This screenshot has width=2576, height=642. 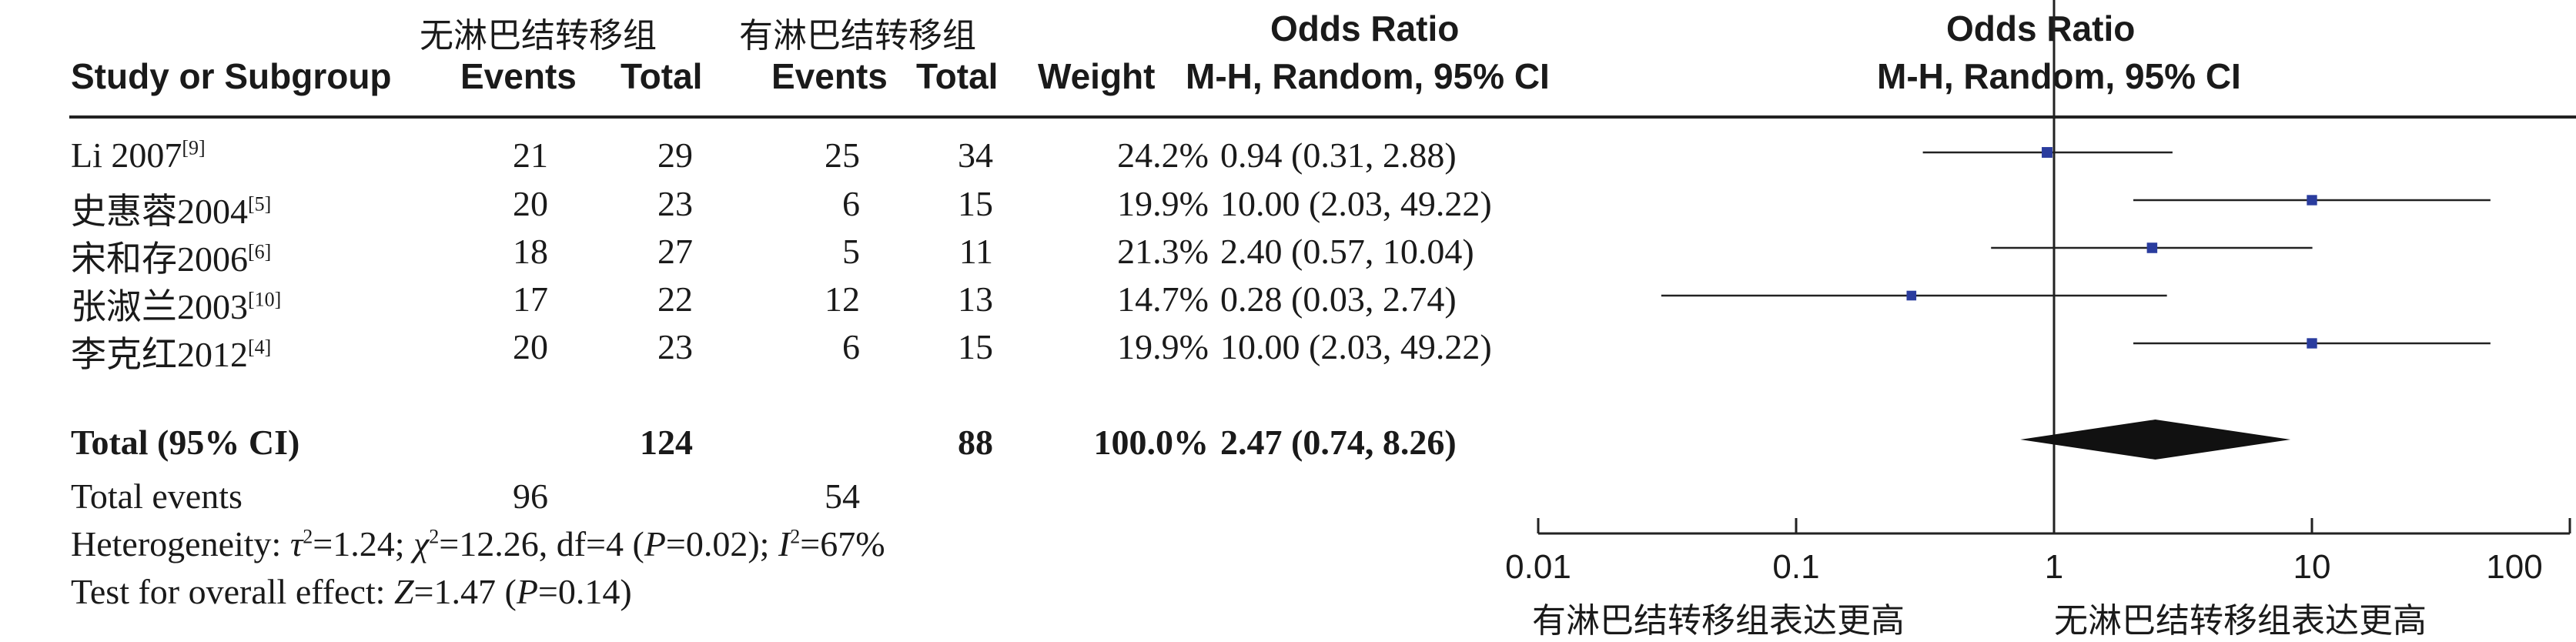 I want to click on plot-method: M-H, Random, 95% CI, so click(x=2059, y=76).